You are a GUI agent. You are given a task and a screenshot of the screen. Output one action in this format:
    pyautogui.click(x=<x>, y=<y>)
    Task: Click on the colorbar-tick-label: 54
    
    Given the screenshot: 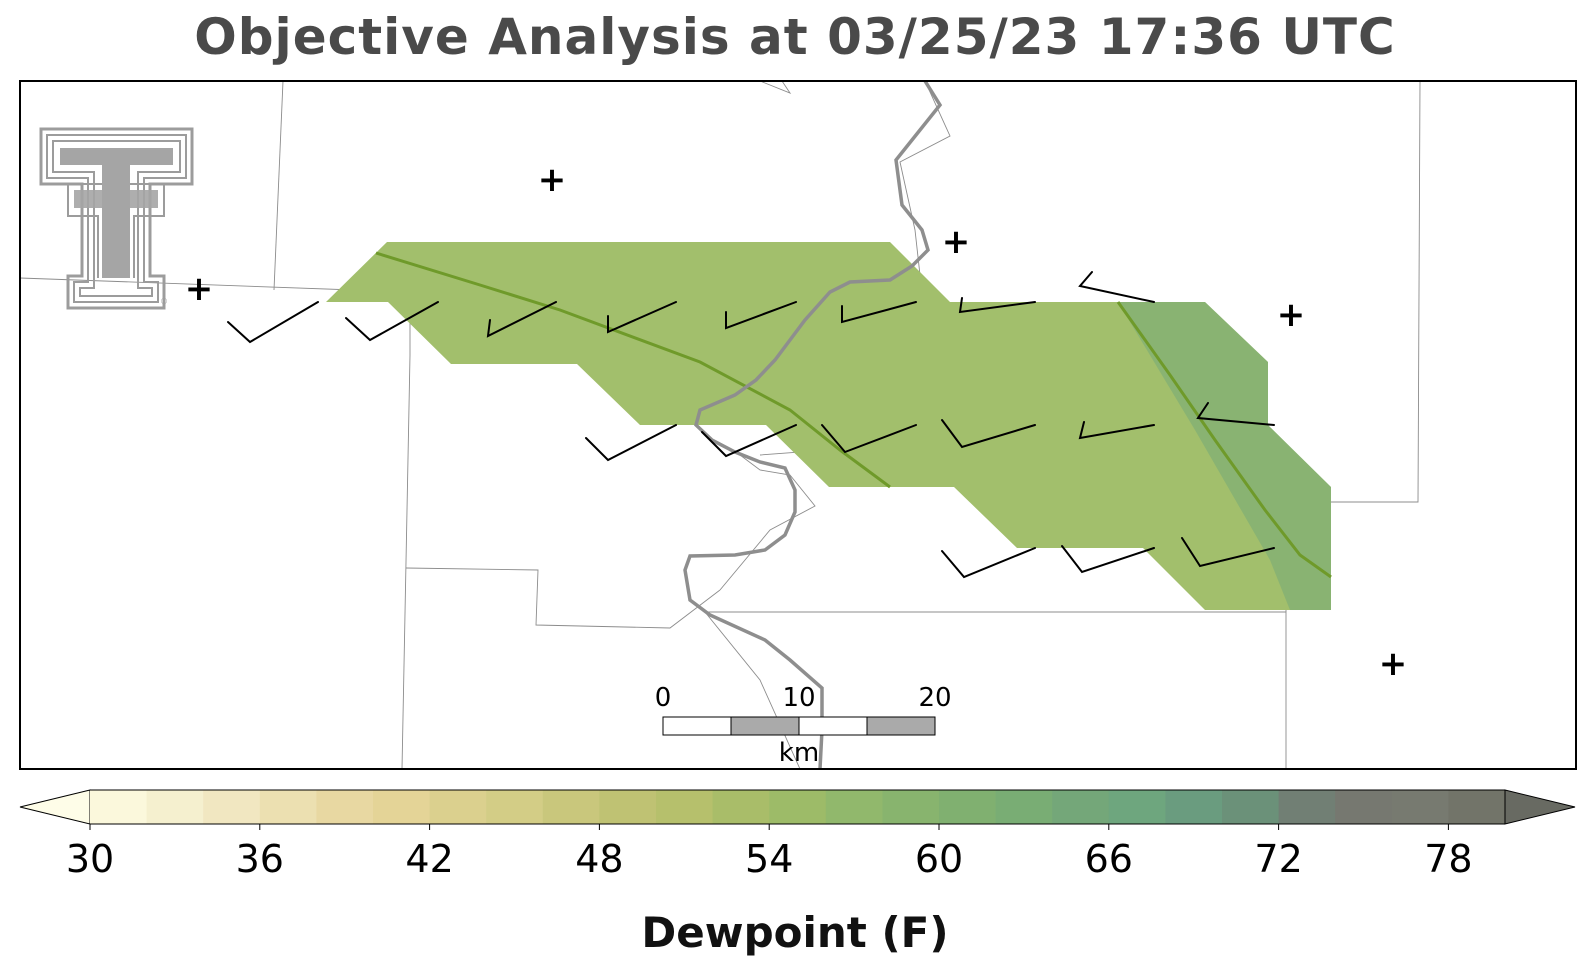 What is the action you would take?
    pyautogui.click(x=769, y=859)
    